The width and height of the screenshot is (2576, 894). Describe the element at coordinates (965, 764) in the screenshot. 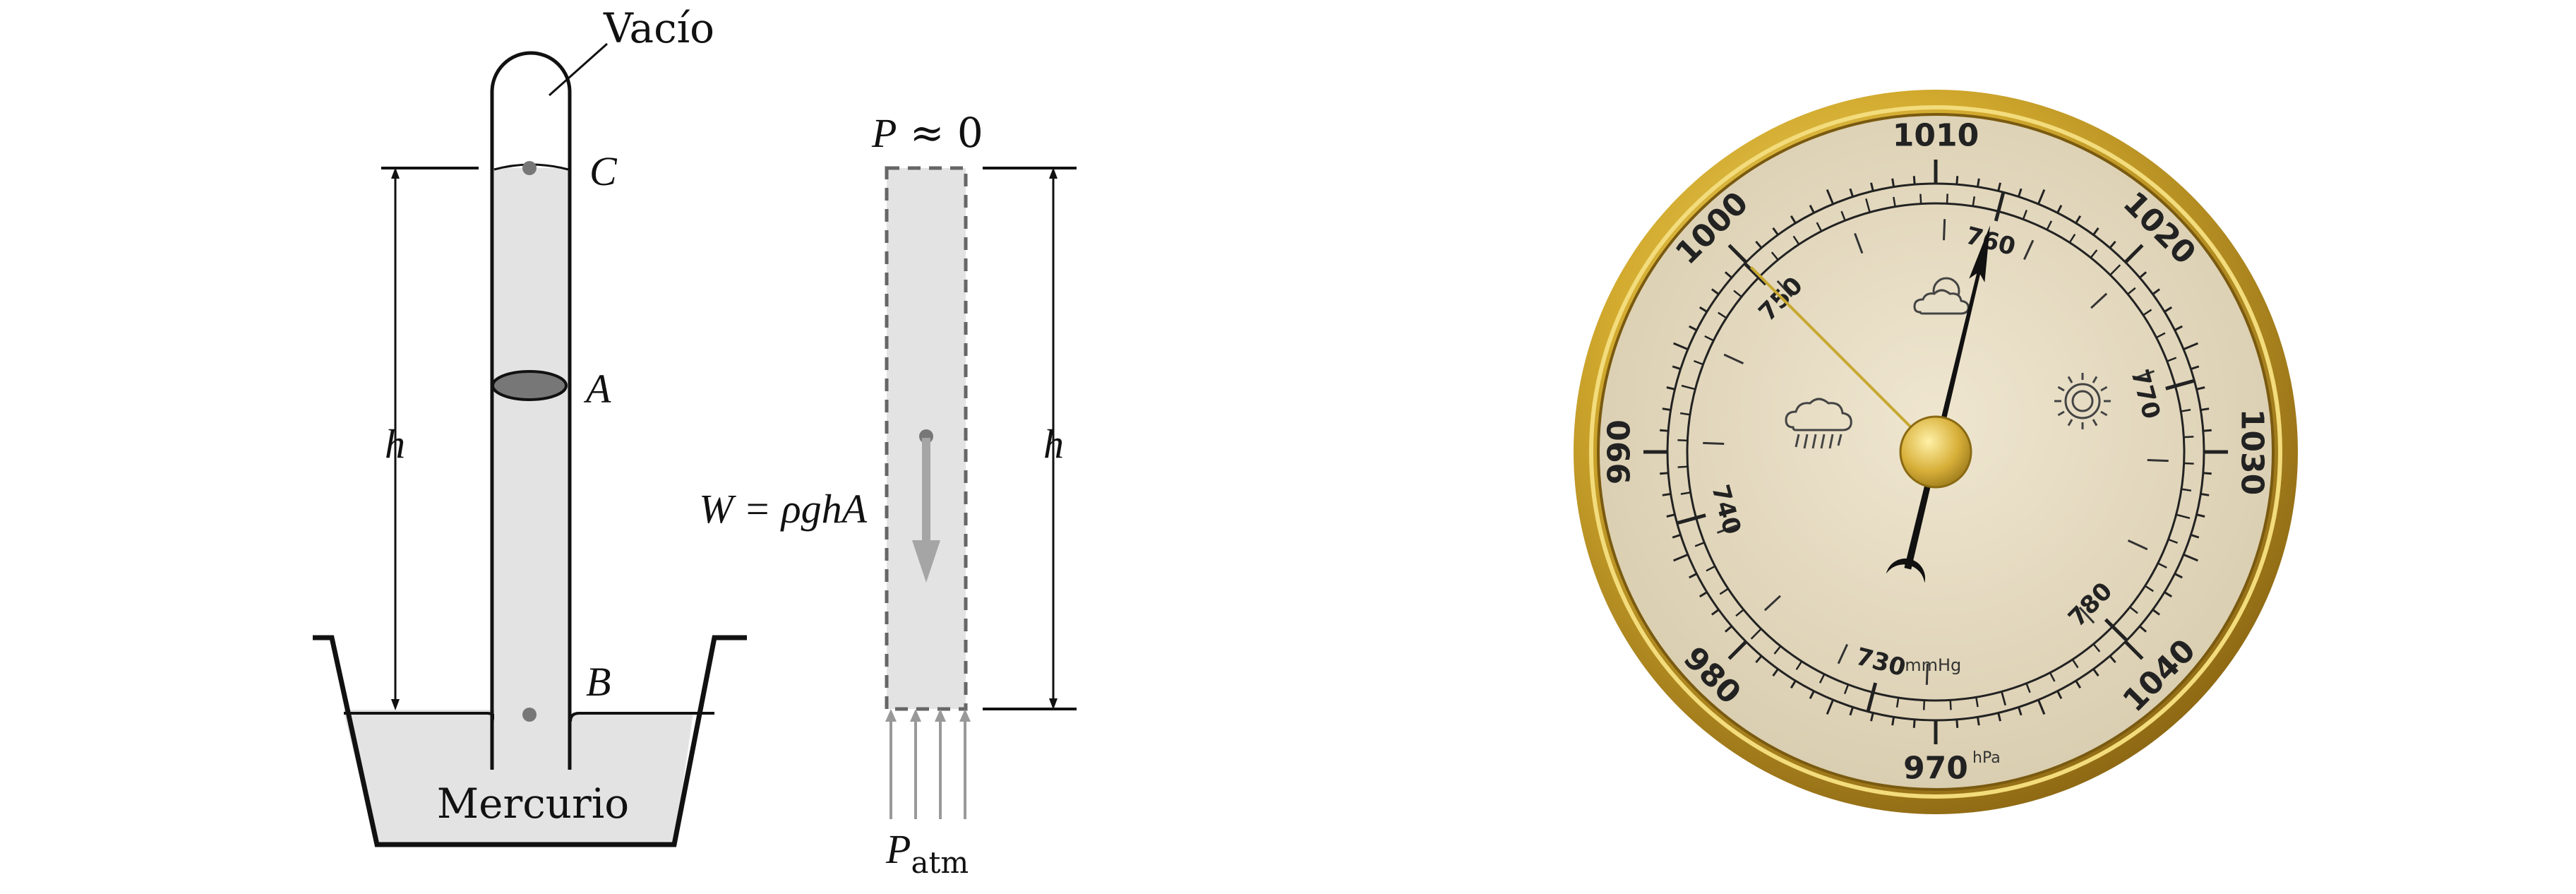

I see `patm-arrow` at that location.